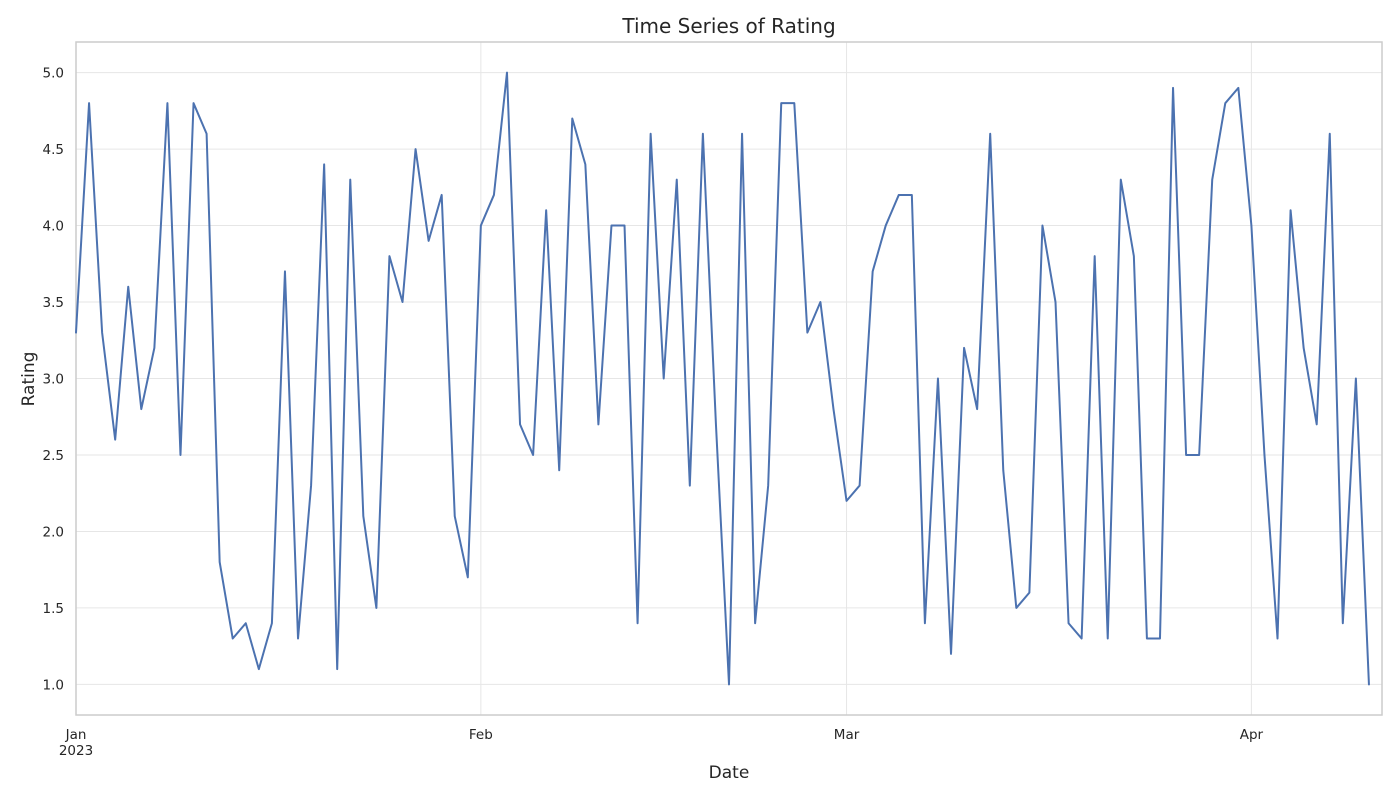 The height and width of the screenshot is (800, 1400). Describe the element at coordinates (729, 773) in the screenshot. I see `x-axis-label: Date` at that location.